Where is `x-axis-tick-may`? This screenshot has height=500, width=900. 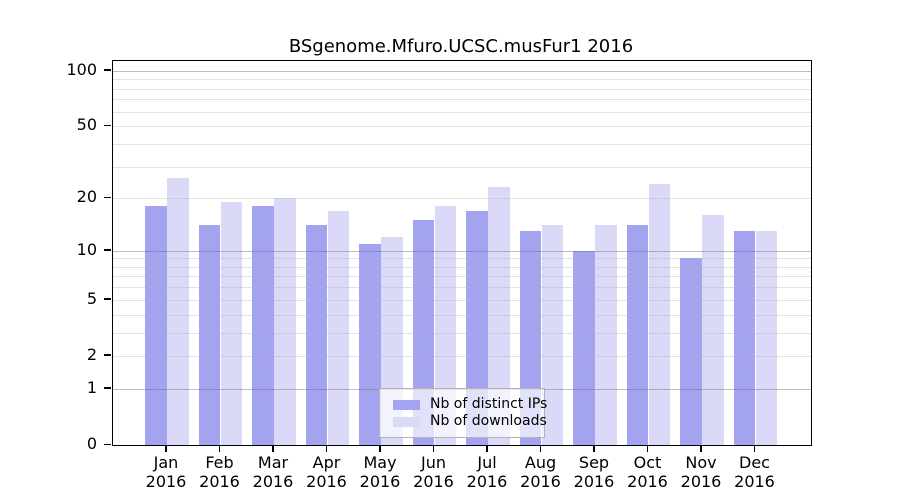 x-axis-tick-may is located at coordinates (380, 449).